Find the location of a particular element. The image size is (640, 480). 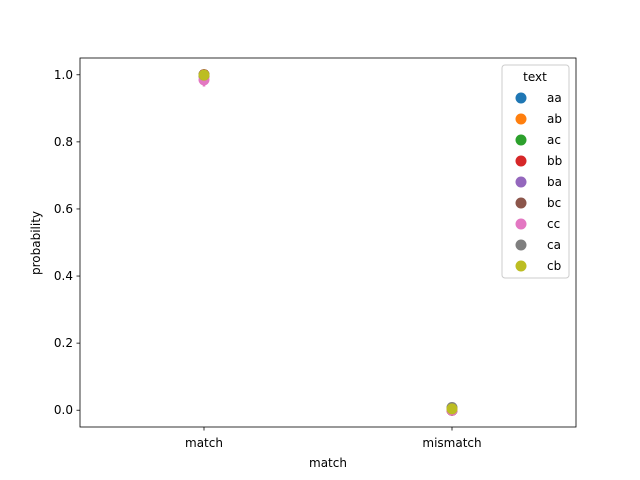

legend-label-ab: ab is located at coordinates (554, 119).